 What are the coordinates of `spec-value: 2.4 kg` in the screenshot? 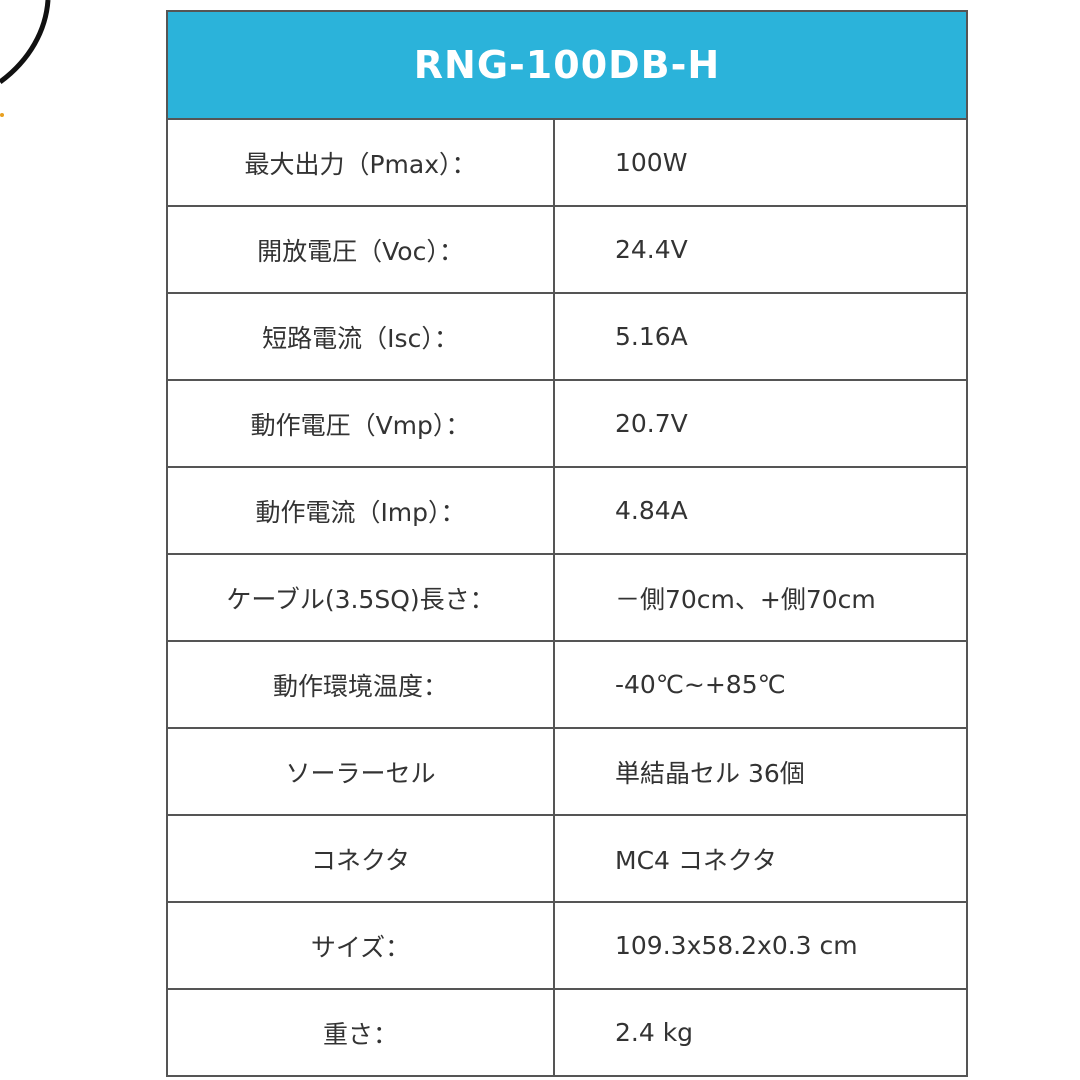 It's located at (654, 1032).